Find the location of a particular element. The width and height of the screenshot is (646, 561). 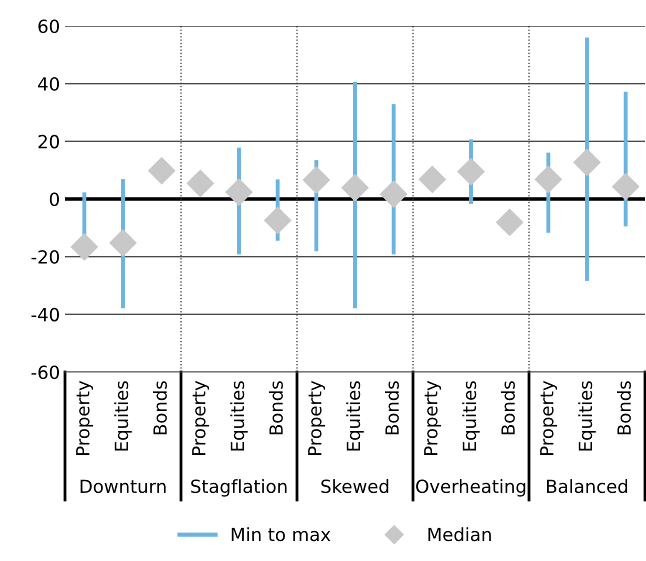

text: Overheating is located at coordinates (471, 488).